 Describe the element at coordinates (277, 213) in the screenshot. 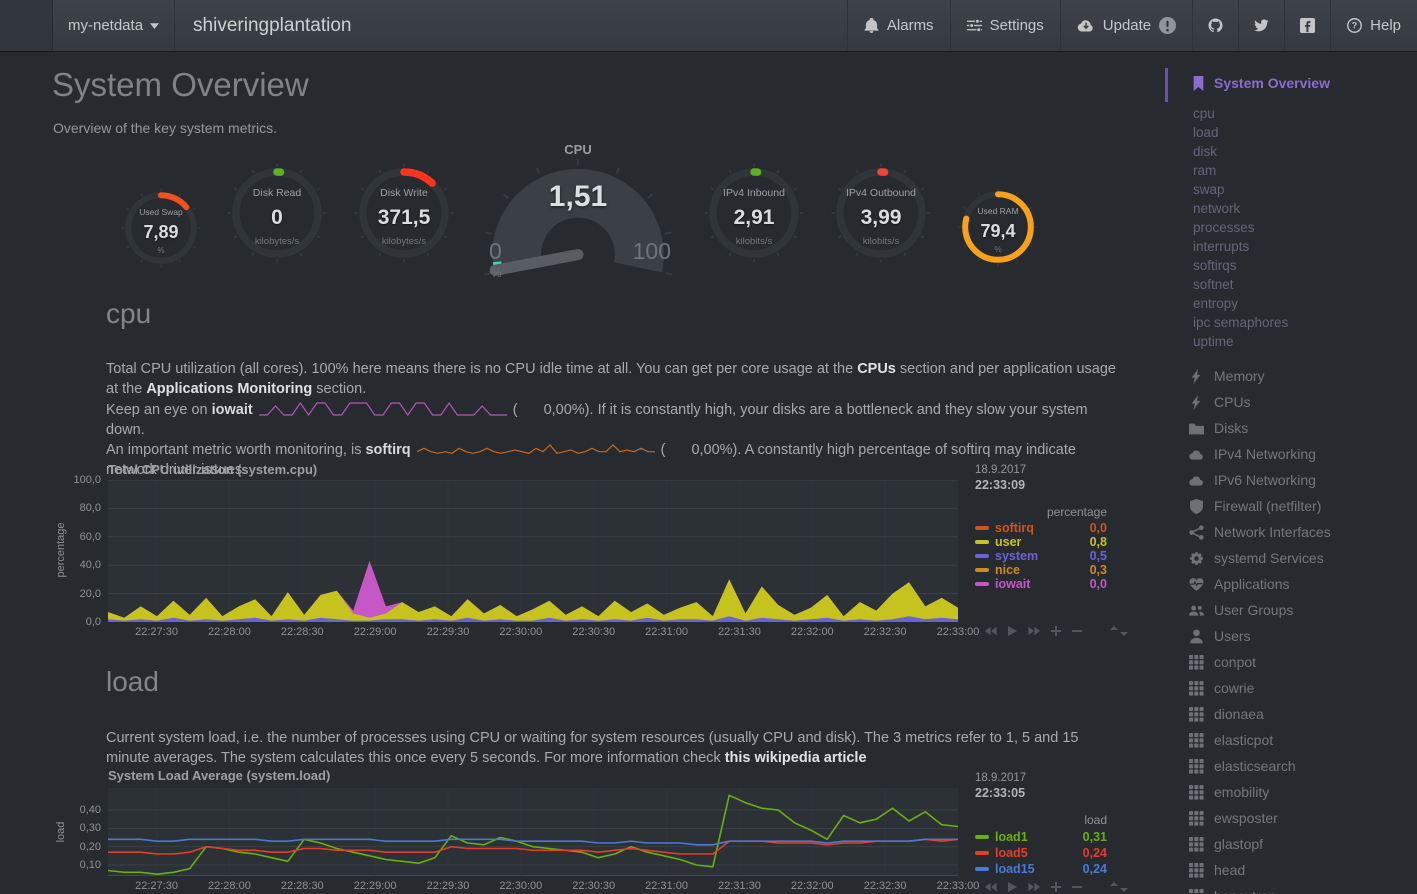

I see `gauge-disk-read: Disk Read 0 kilobytes/s` at that location.